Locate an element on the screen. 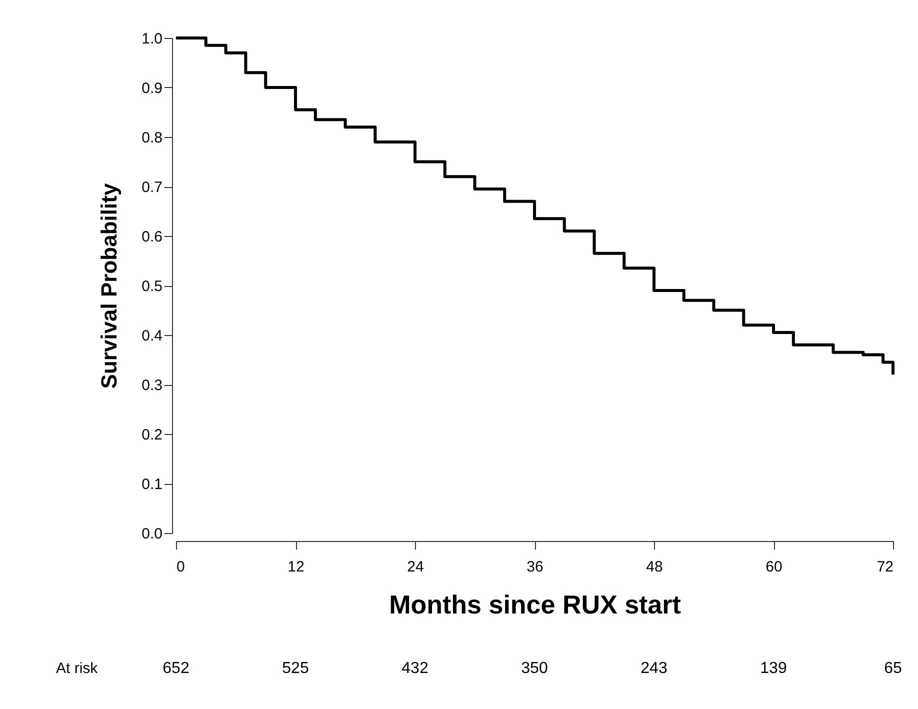 The height and width of the screenshot is (709, 918). text: 652 is located at coordinates (176, 668).